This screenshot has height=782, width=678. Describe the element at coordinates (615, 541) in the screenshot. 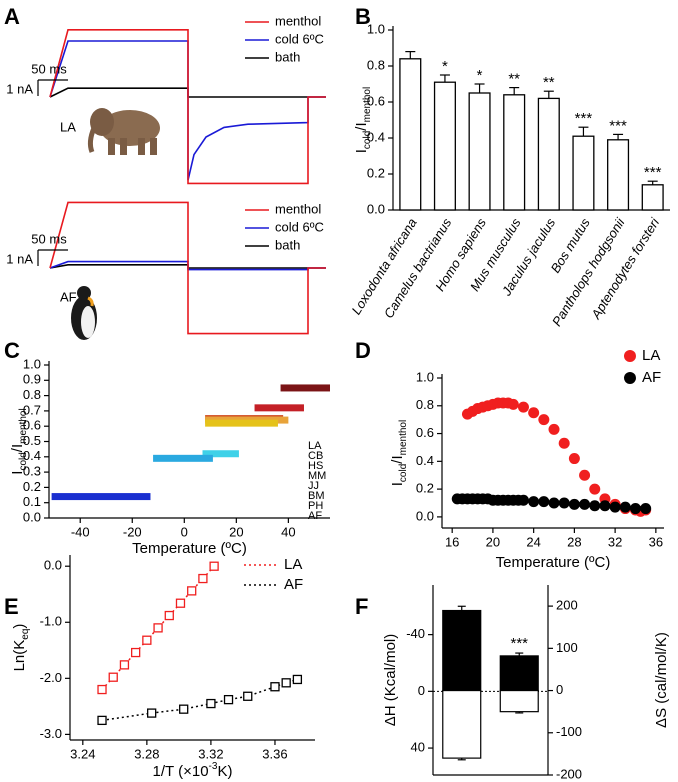

I see `x-tick-label: 32` at that location.